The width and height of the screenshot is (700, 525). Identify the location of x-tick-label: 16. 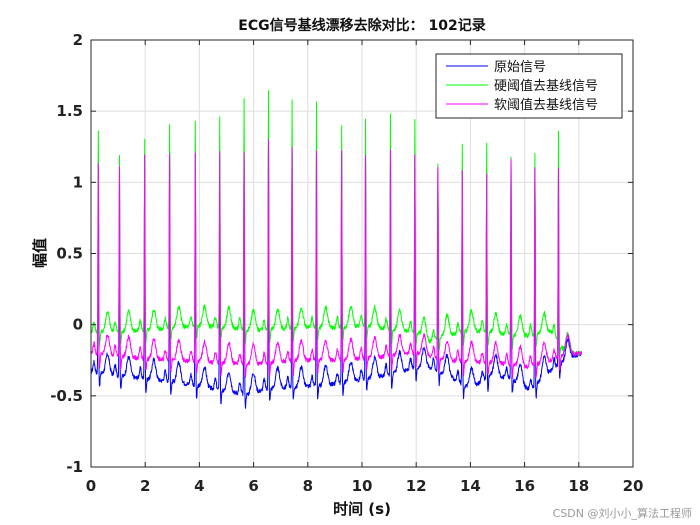
(524, 486).